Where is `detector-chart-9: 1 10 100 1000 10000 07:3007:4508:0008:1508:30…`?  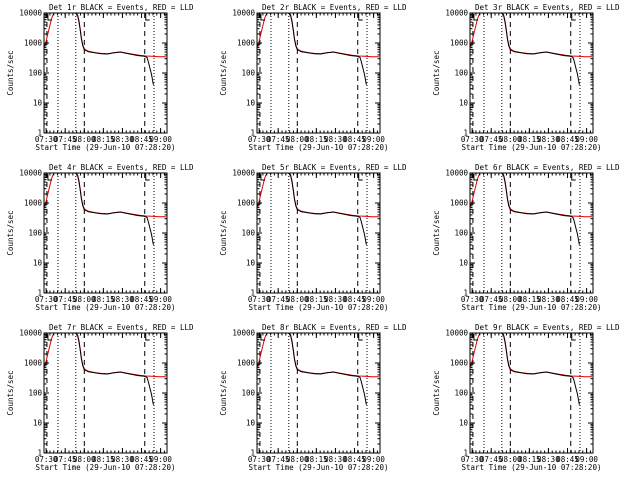 detector-chart-9: 1 10 100 1000 10000 07:3007:4508:0008:1508:30… is located at coordinates (526, 397).